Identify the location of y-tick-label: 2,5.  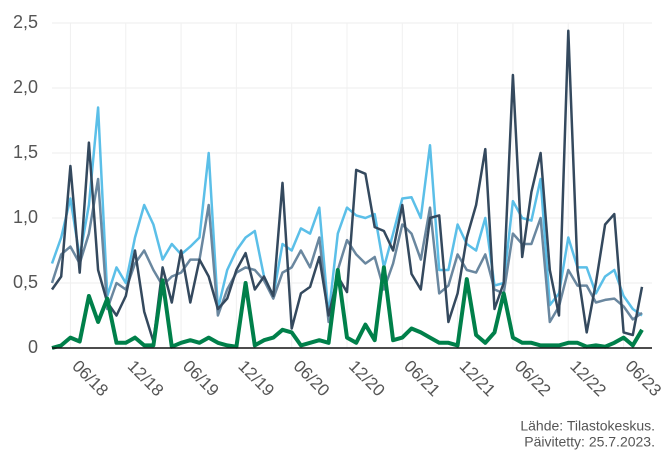
(25, 22).